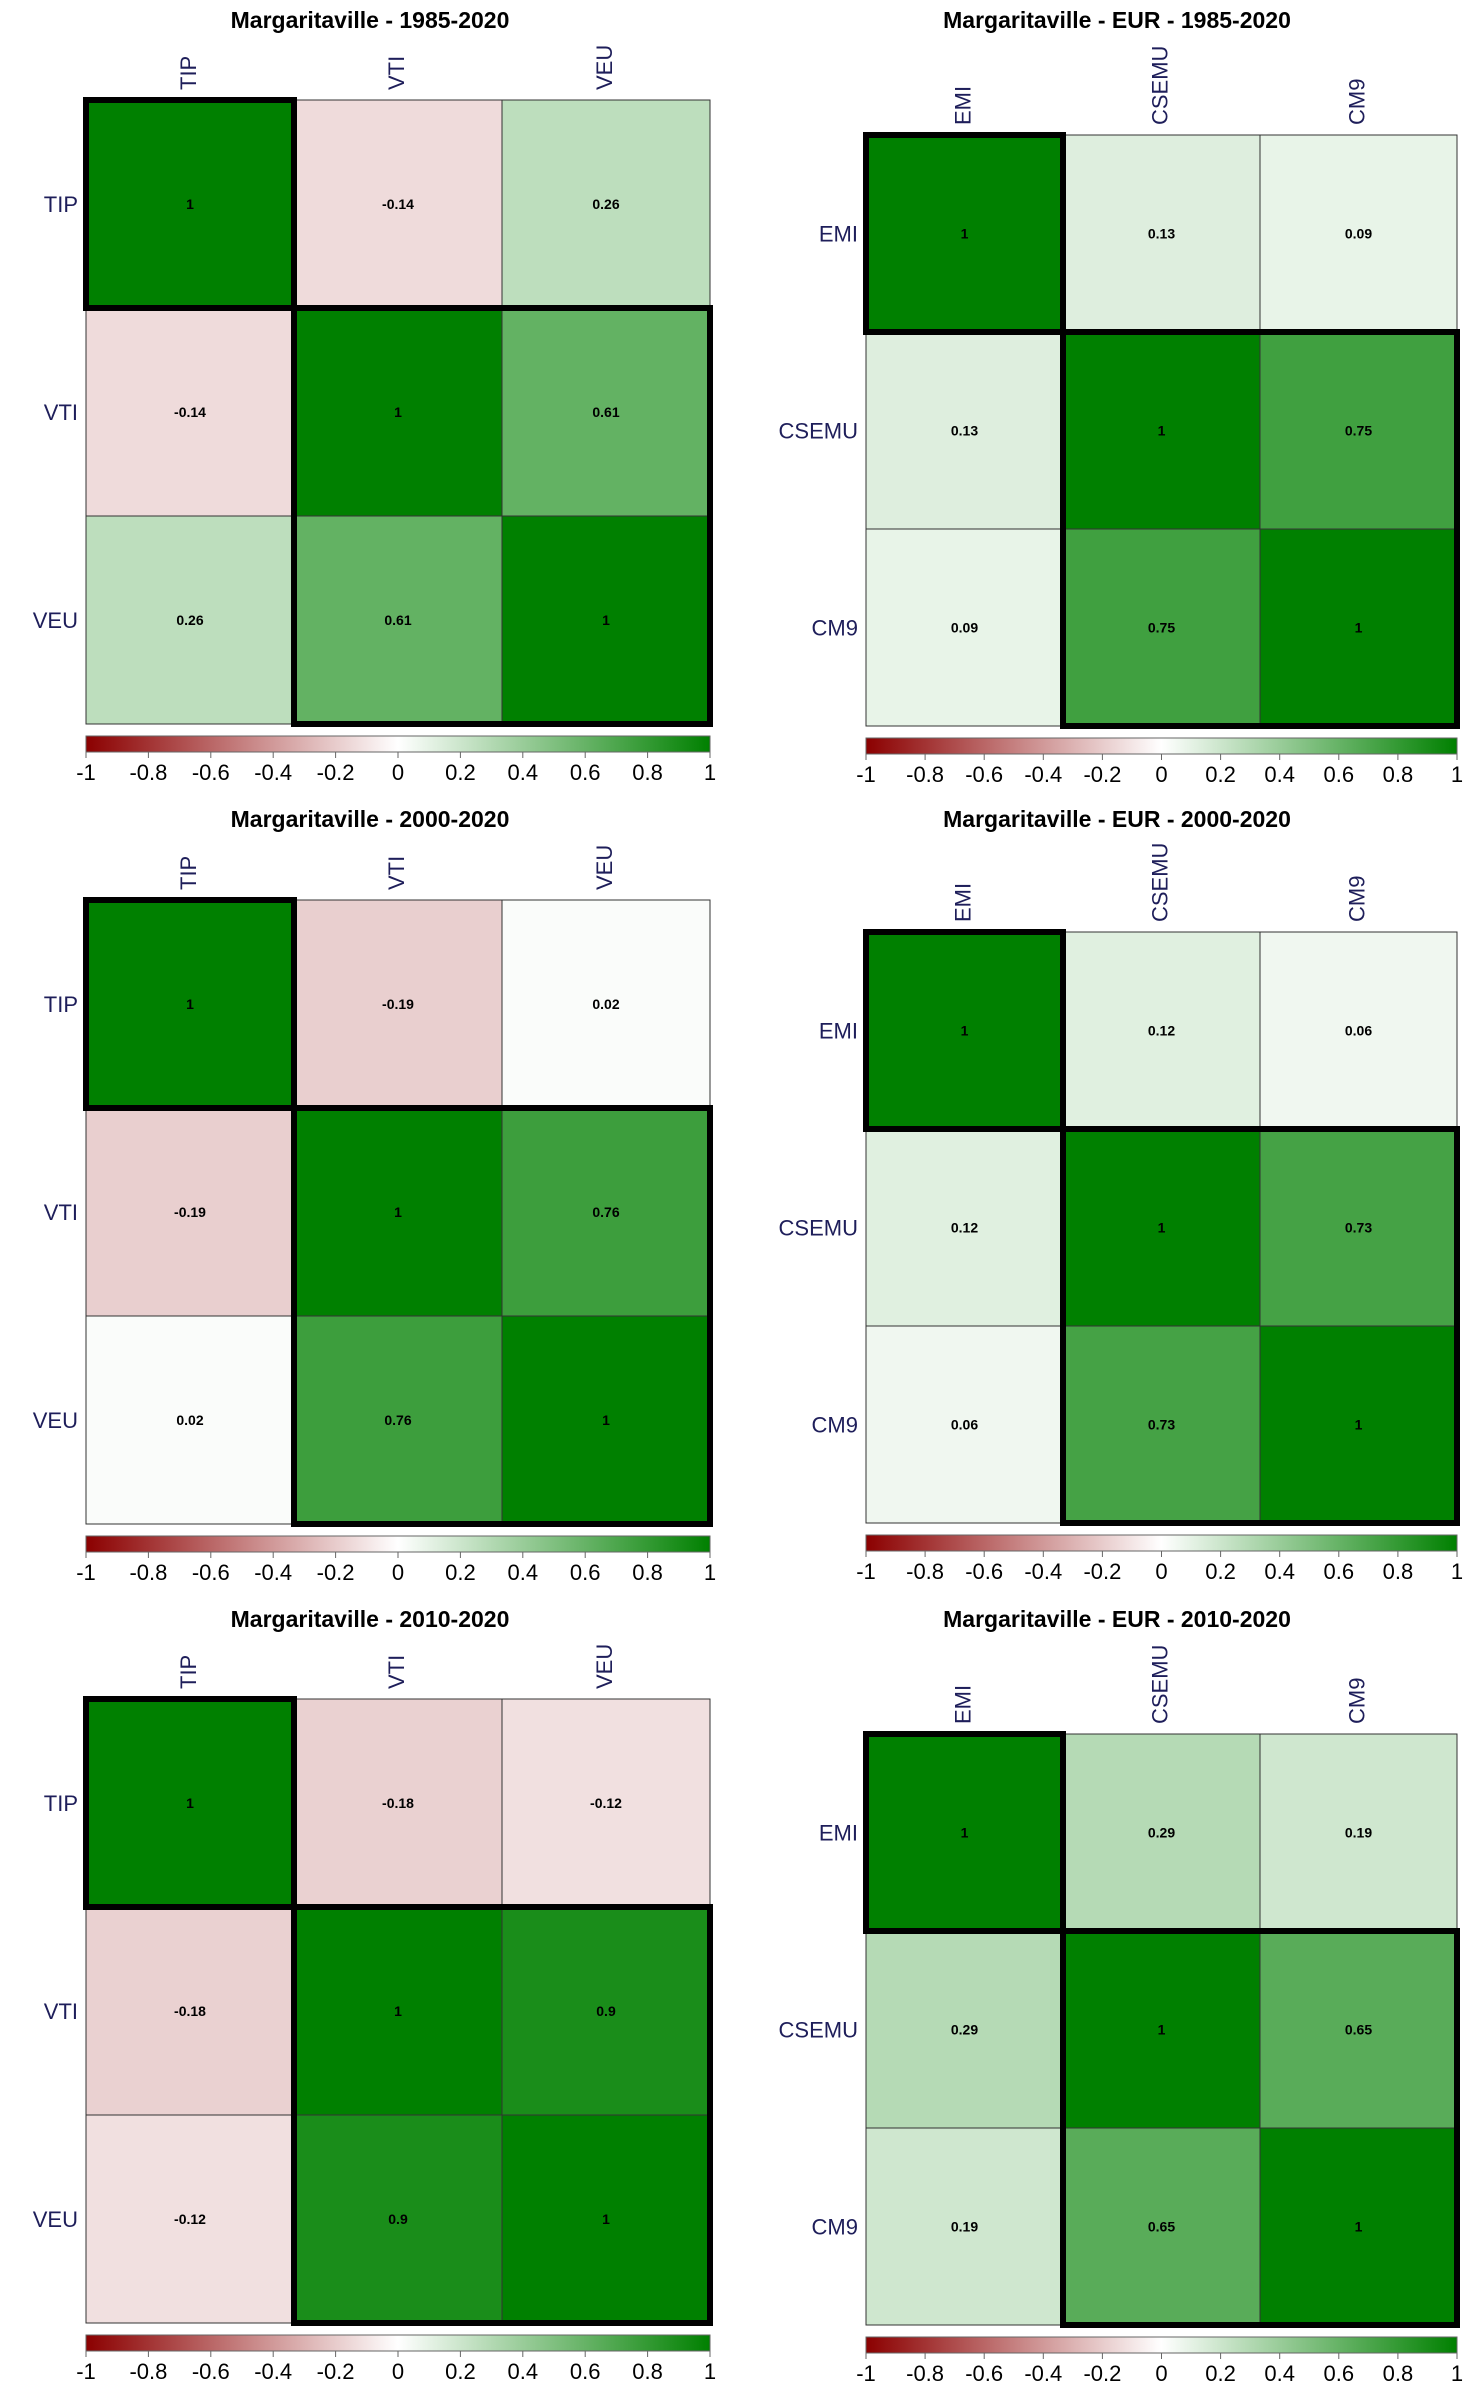 The width and height of the screenshot is (1480, 2393). What do you see at coordinates (61, 1004) in the screenshot?
I see `row-label: TIP` at bounding box center [61, 1004].